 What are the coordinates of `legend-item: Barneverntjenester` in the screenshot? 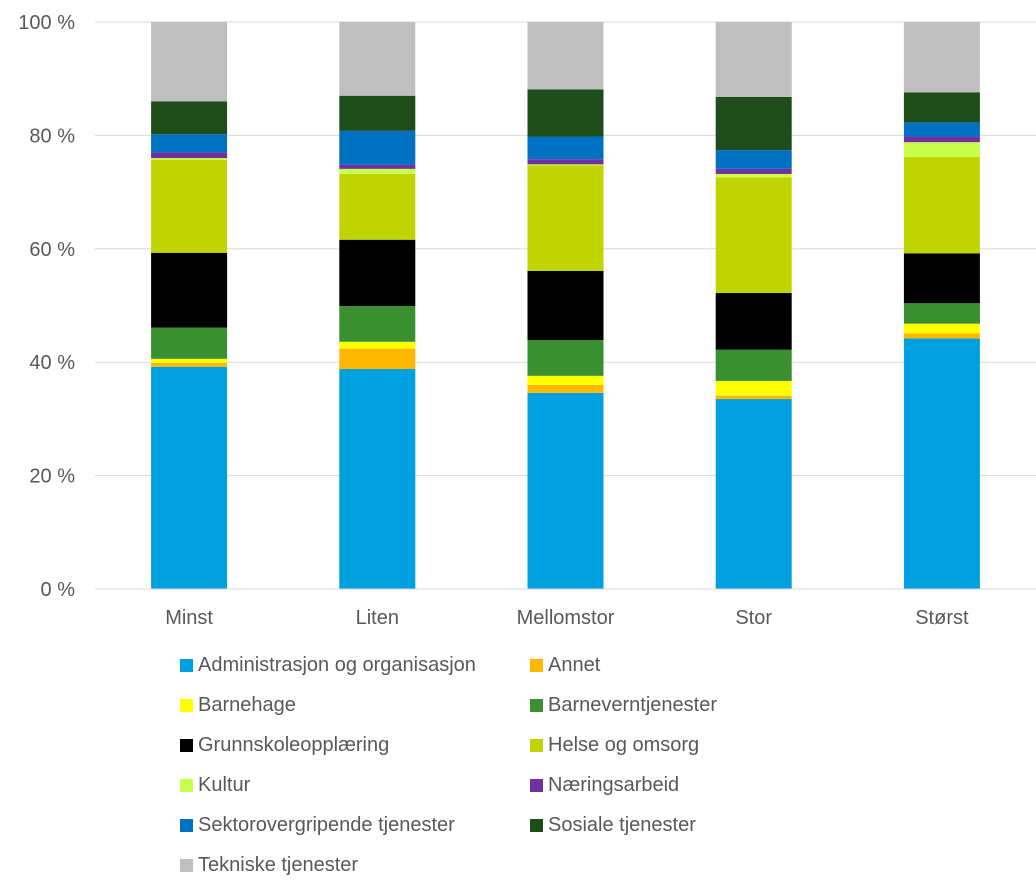 It's located at (675, 705).